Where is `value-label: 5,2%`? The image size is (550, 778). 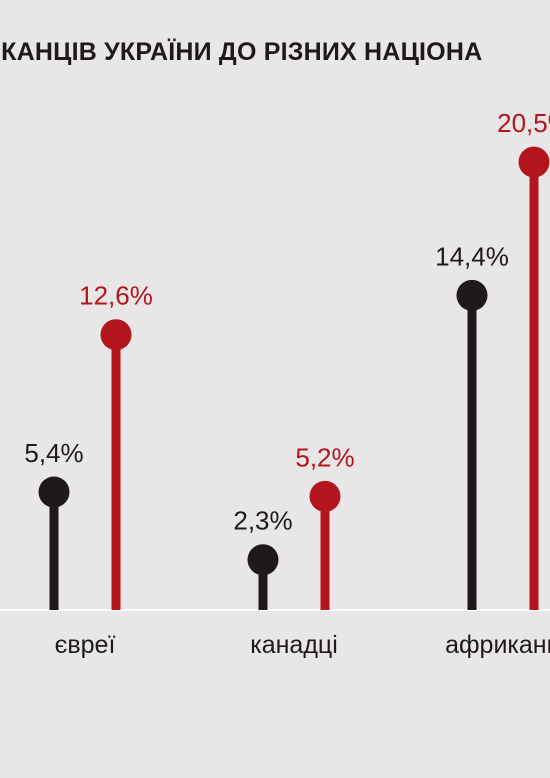 value-label: 5,2% is located at coordinates (324, 457).